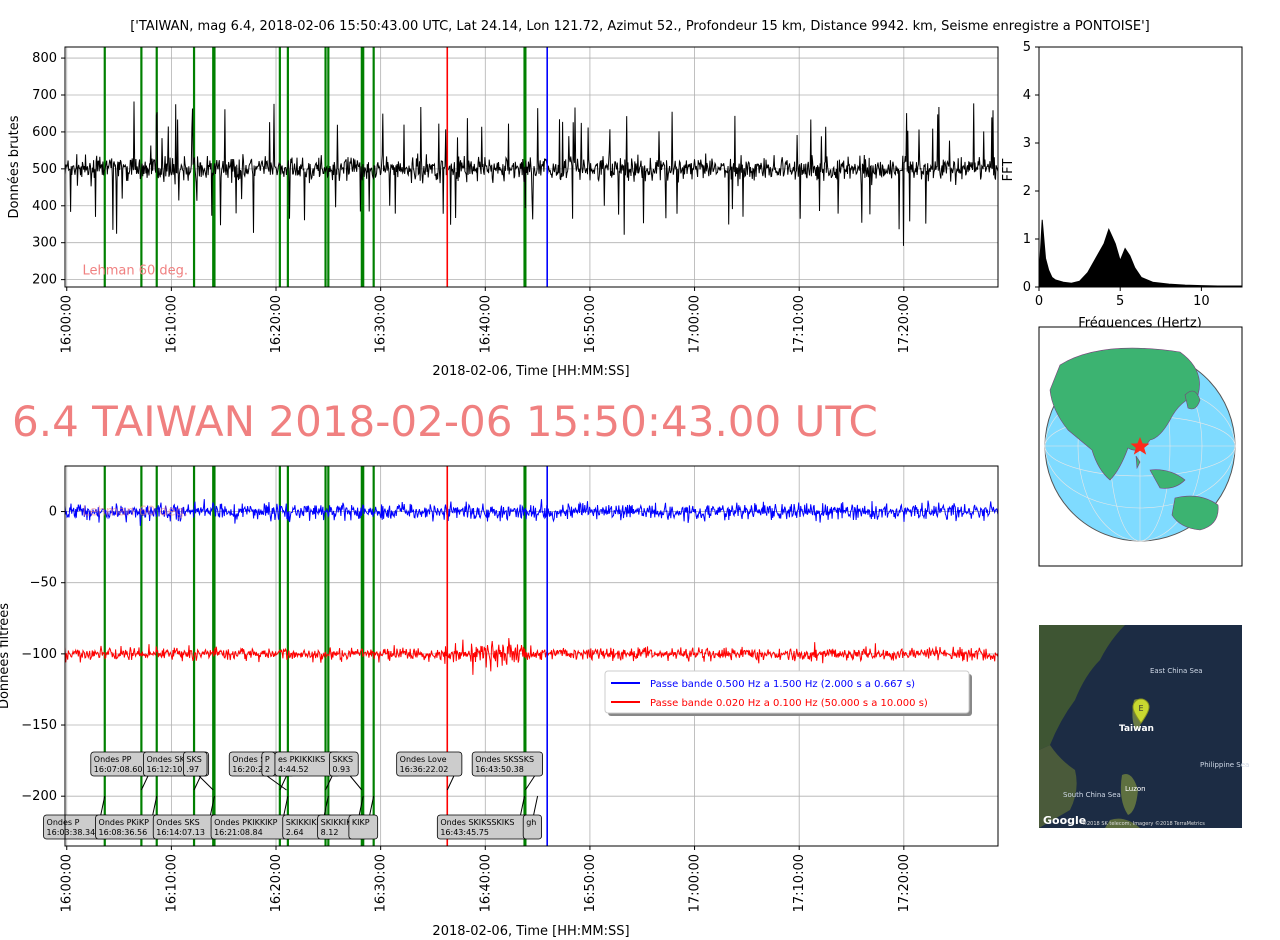 The image size is (1280, 940). I want to click on phase-label-time: 16:20:22.91, so click(256, 769).